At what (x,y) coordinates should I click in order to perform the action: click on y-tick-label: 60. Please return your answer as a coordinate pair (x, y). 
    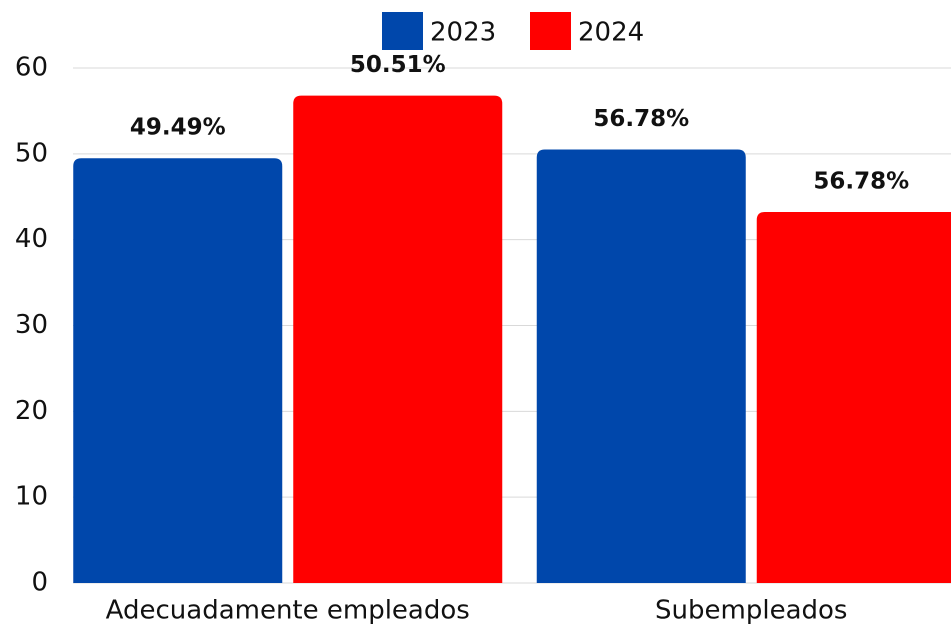
    Looking at the image, I should click on (31, 68).